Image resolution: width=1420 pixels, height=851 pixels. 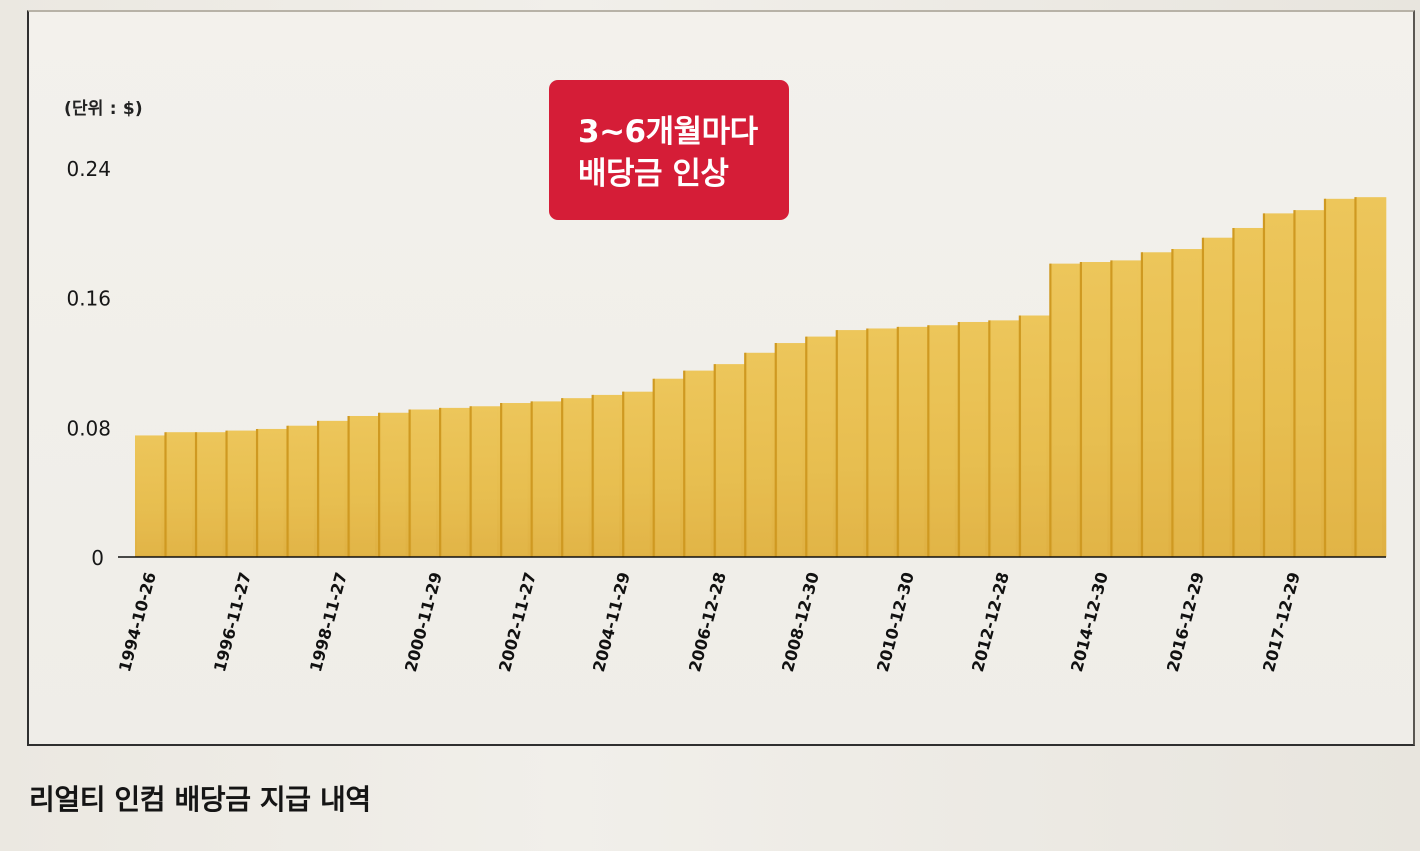 I want to click on x-tick-label: 2012-12-28, so click(x=990, y=622).